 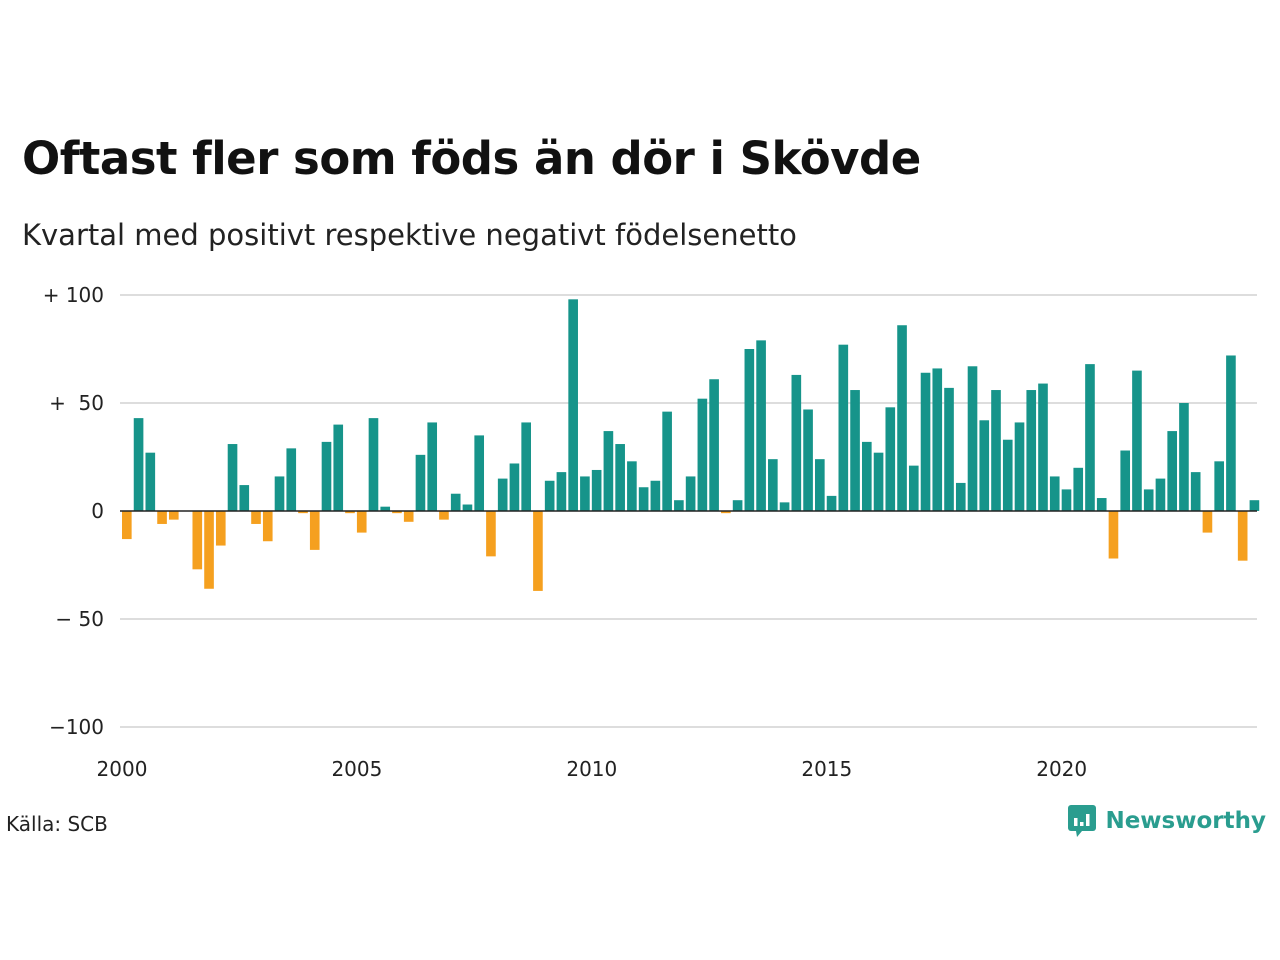 I want to click on brand-logo: Newsworthy, so click(x=1166, y=821).